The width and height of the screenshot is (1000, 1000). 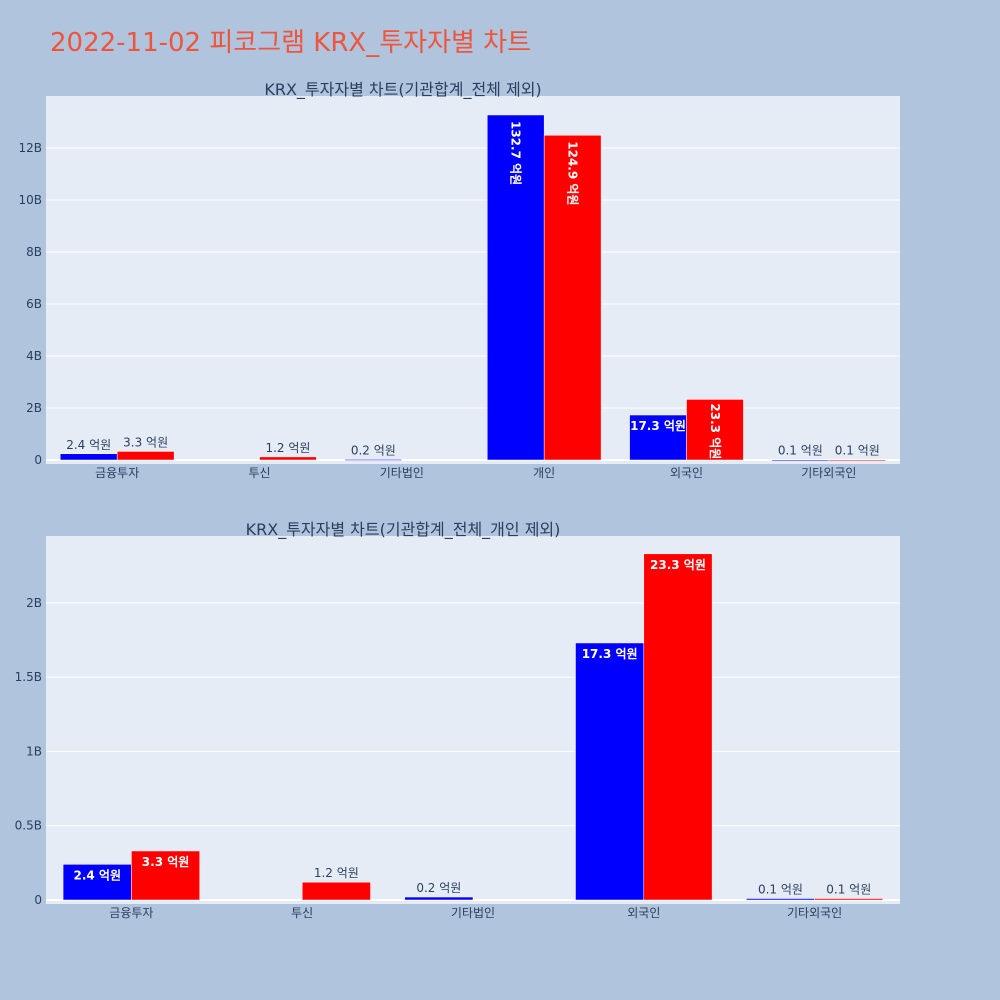 I want to click on x-tick-label: 개인, so click(x=544, y=473).